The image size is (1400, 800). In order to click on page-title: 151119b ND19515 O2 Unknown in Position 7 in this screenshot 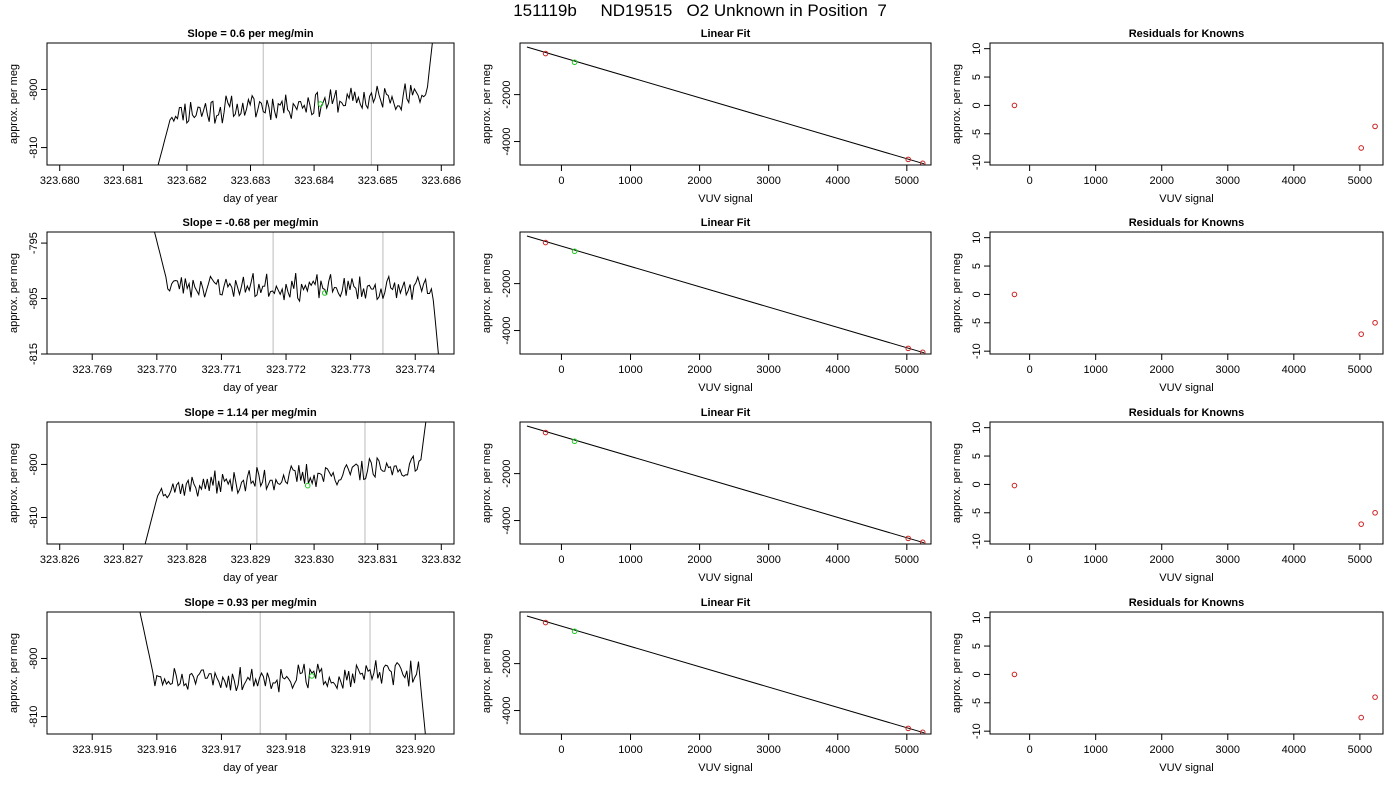, I will do `click(700, 10)`.